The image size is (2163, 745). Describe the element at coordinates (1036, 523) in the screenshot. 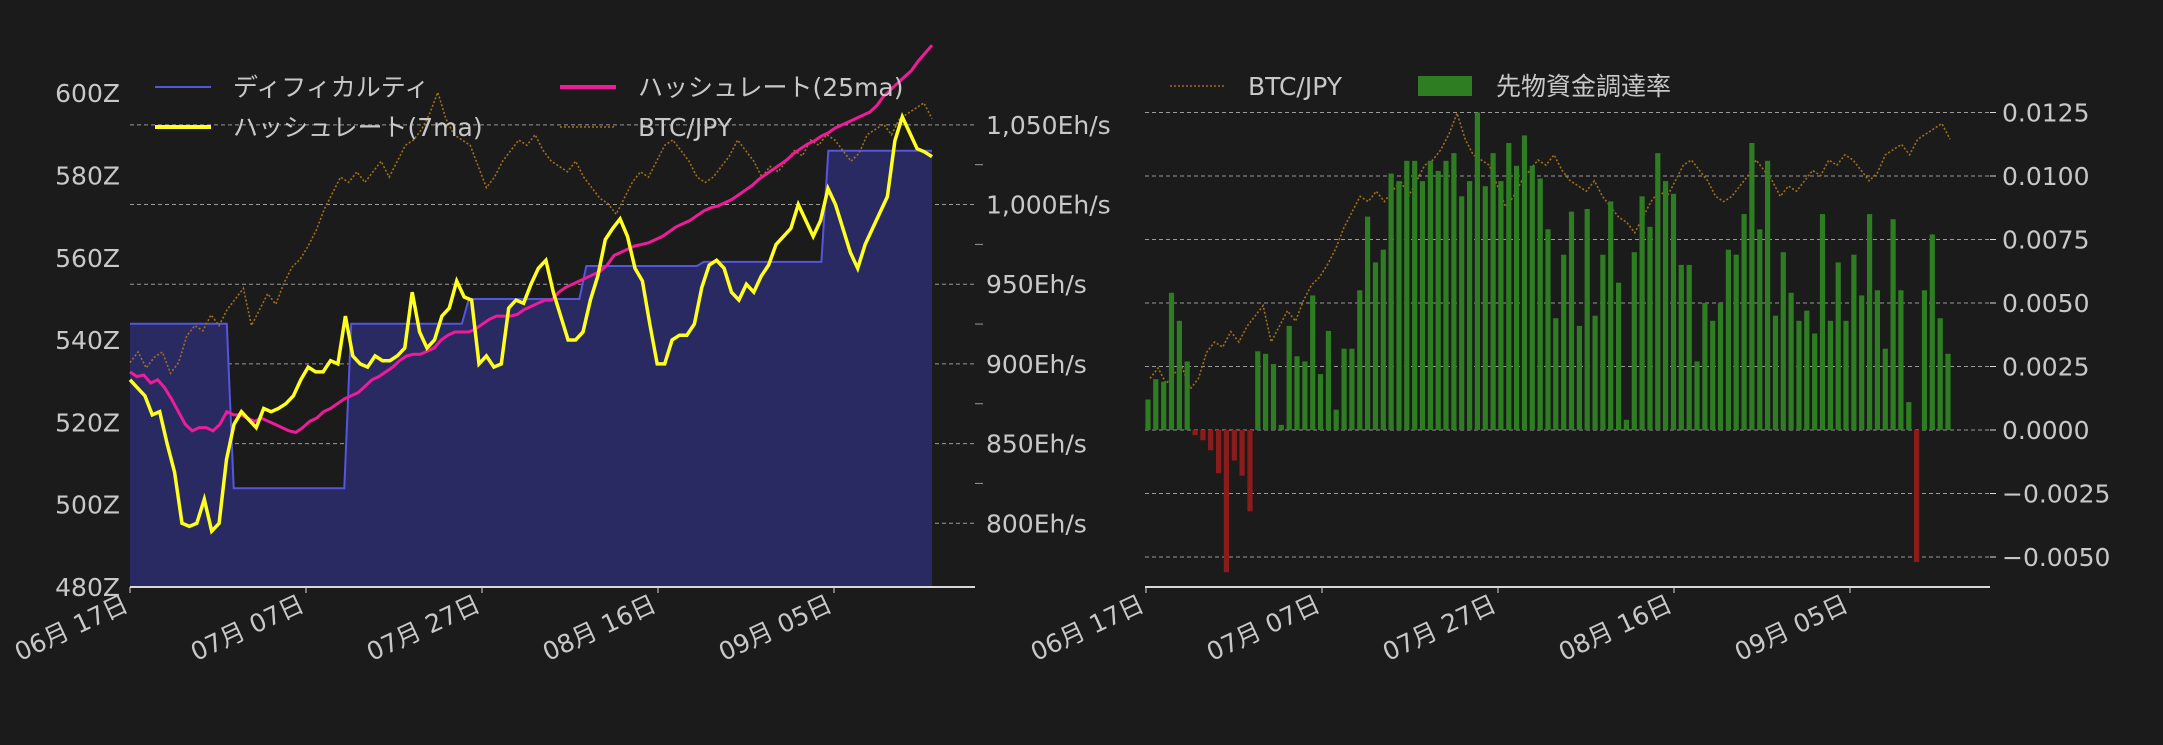

I see `y-right-tick-label: 800Eh/s` at that location.